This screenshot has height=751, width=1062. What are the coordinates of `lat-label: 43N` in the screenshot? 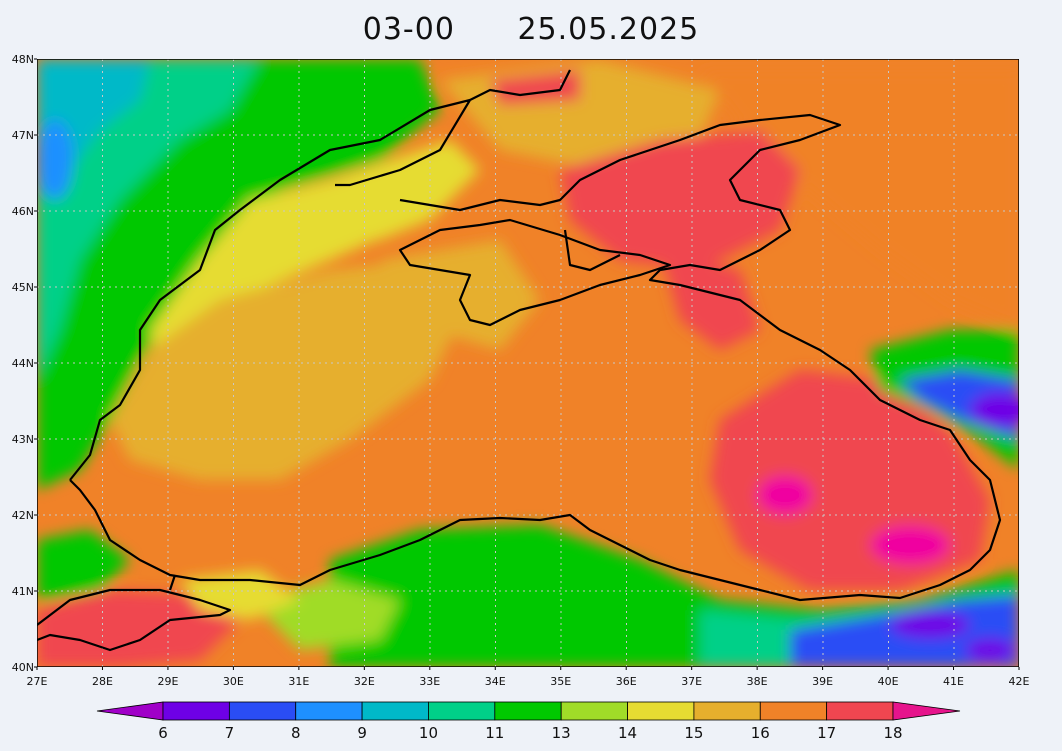 It's located at (23, 439).